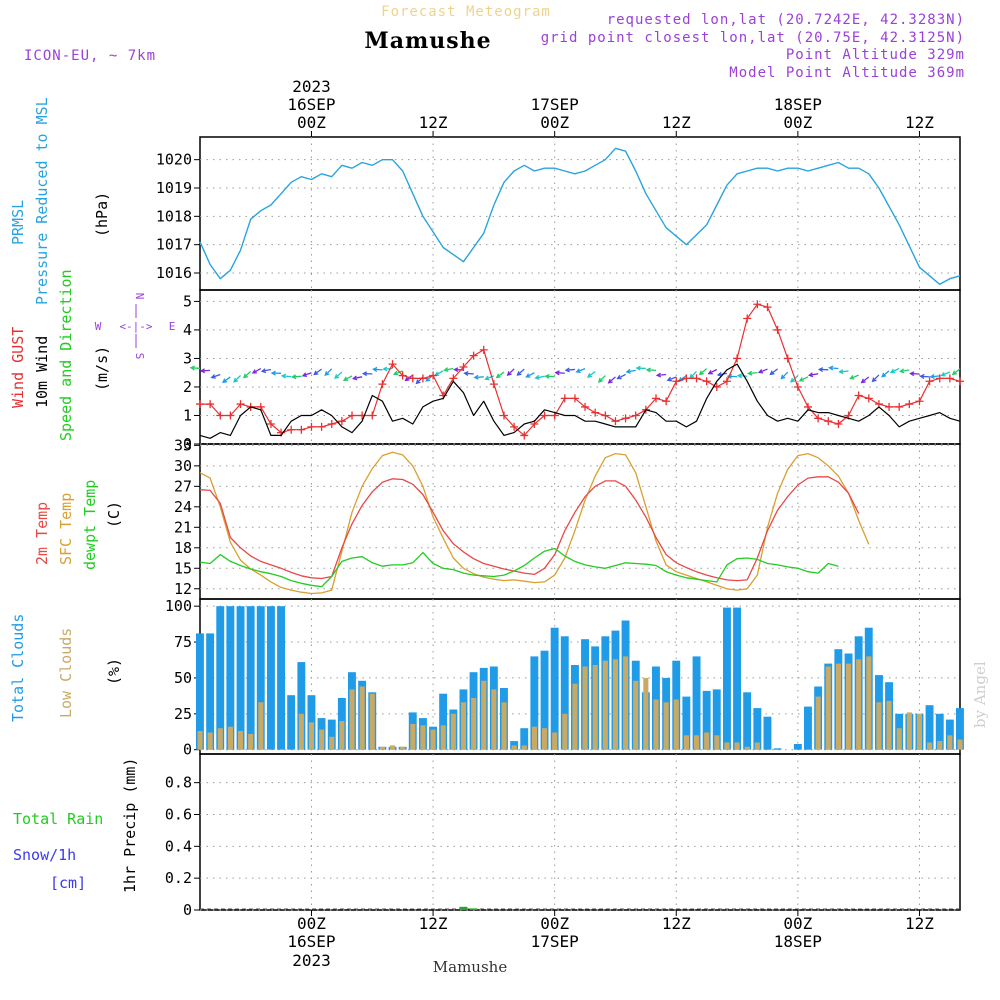  Describe the element at coordinates (311, 941) in the screenshot. I see `bottom-date-label: 16SEP` at that location.